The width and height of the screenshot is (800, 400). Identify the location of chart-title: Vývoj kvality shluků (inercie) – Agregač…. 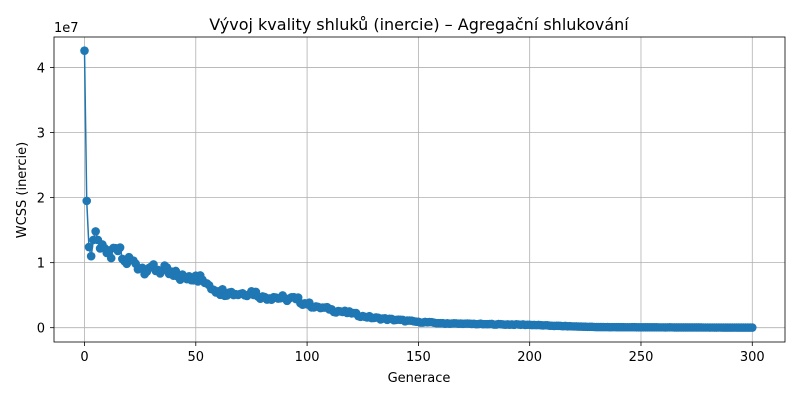
(419, 24).